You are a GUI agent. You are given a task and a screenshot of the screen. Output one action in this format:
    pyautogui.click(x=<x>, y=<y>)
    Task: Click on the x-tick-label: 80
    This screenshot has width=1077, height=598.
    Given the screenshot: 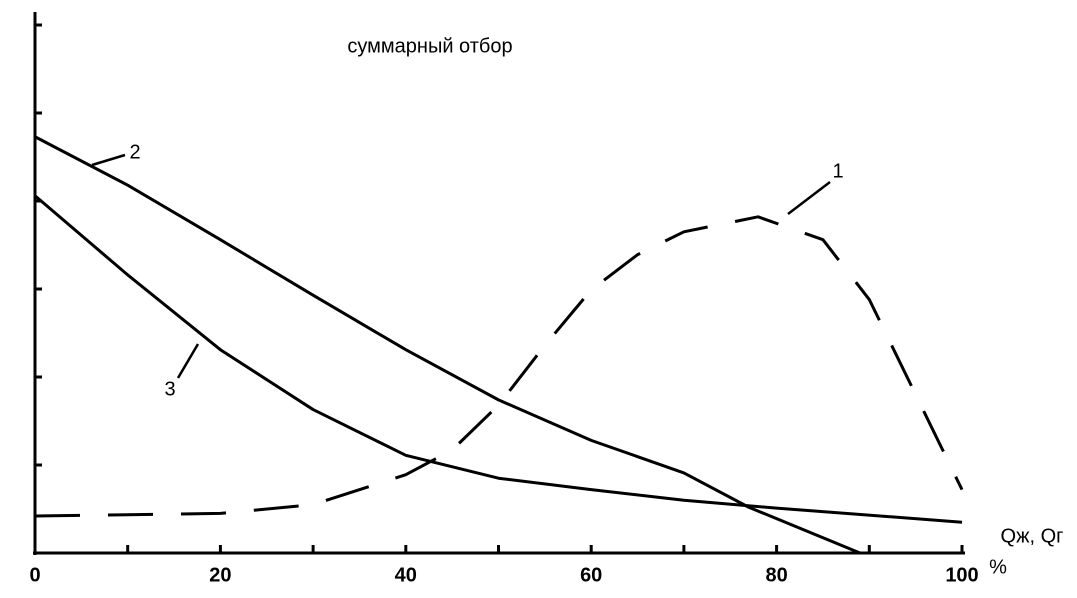 What is the action you would take?
    pyautogui.click(x=776, y=575)
    